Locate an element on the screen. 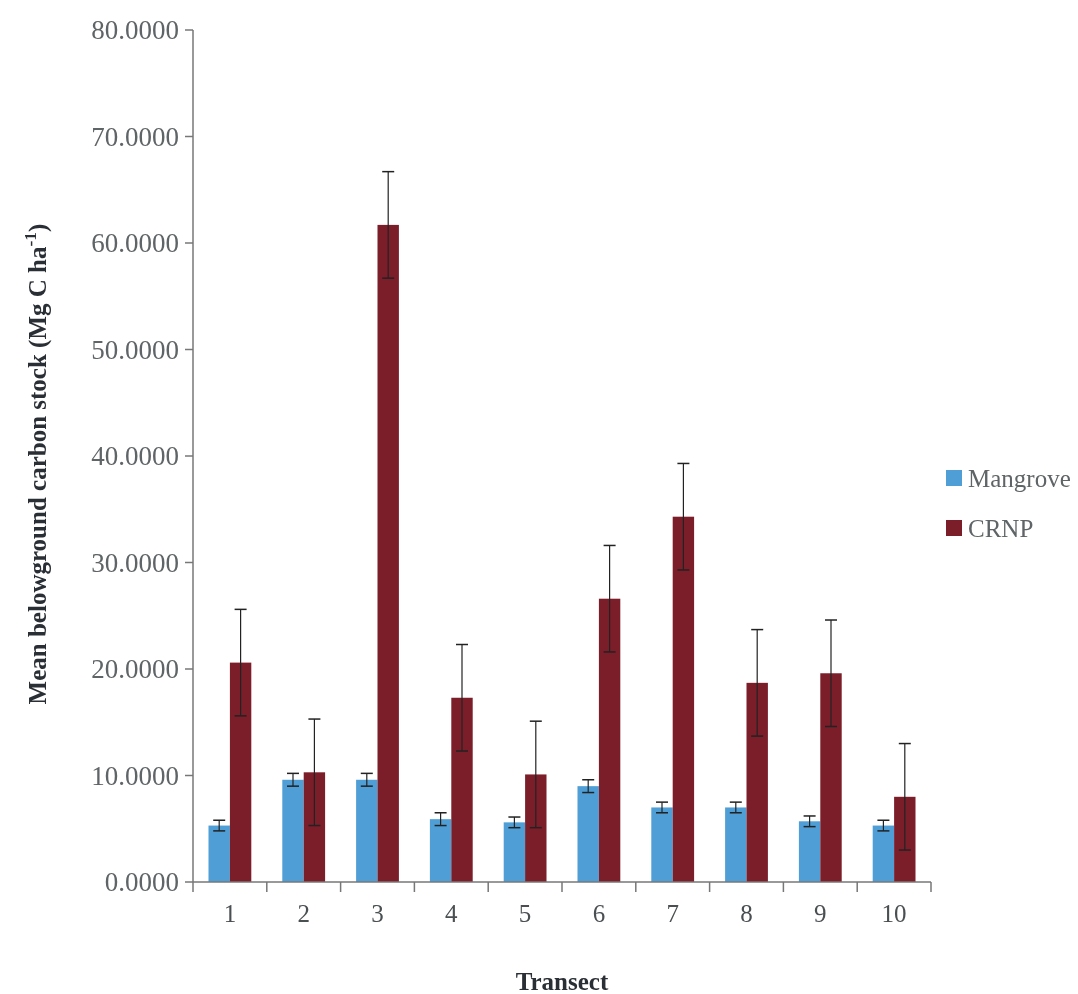  y-tick-label: 30.0000 is located at coordinates (135, 562).